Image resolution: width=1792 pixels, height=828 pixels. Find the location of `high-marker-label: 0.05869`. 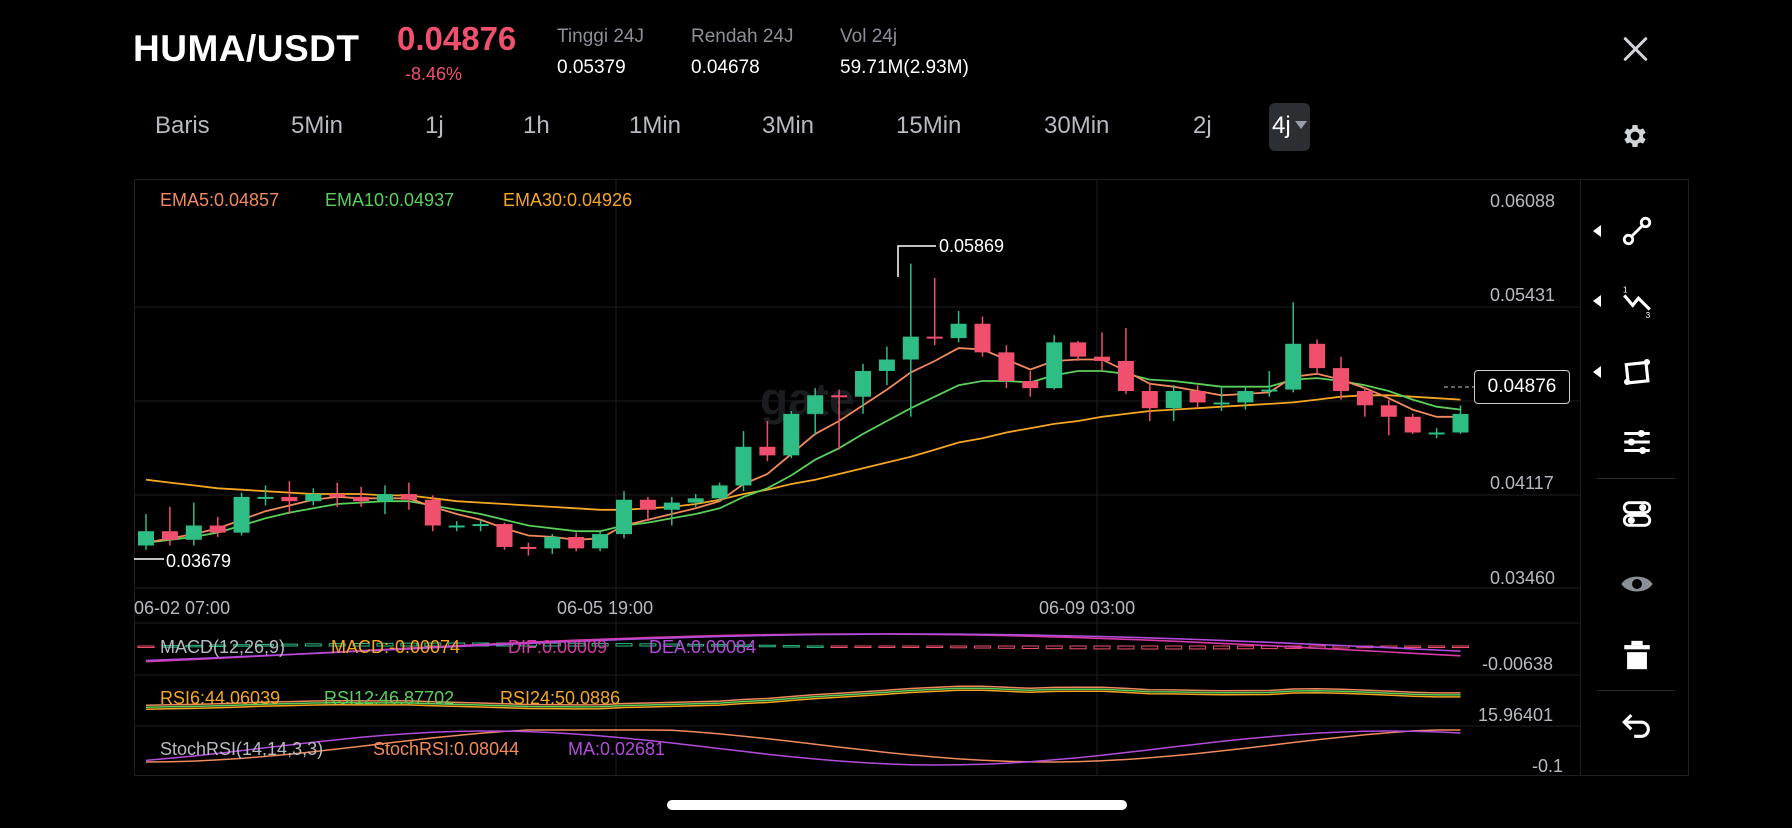

high-marker-label: 0.05869 is located at coordinates (971, 246).